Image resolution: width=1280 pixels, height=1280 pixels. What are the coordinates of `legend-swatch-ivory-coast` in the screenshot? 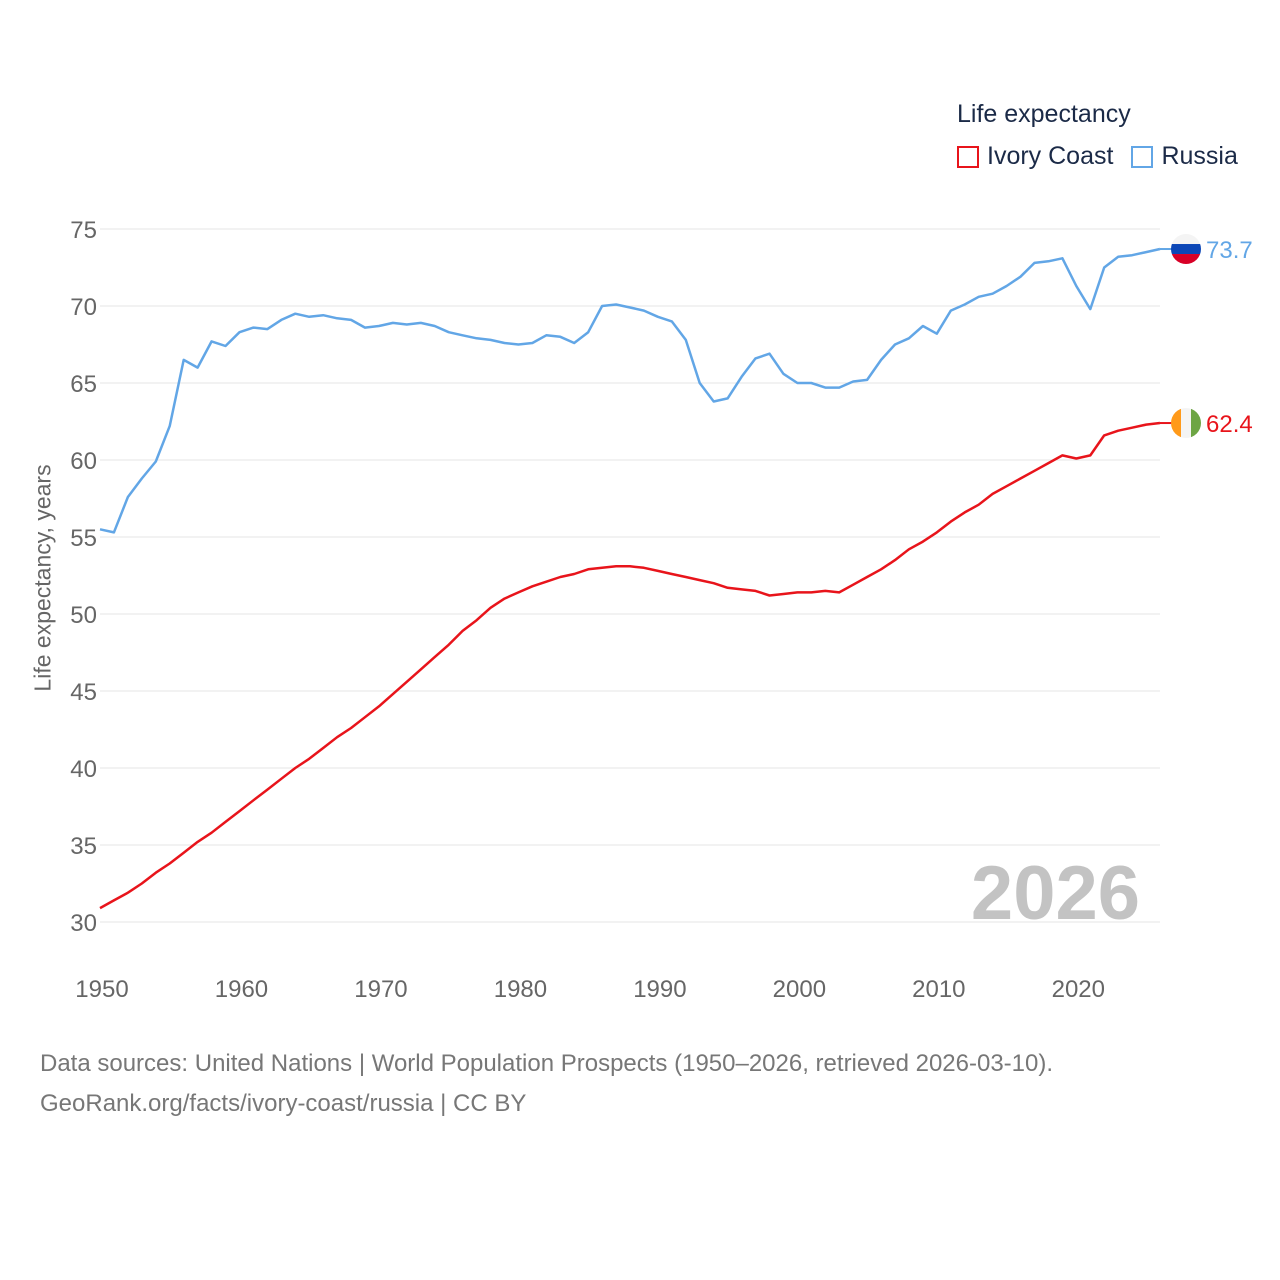 It's located at (968, 156).